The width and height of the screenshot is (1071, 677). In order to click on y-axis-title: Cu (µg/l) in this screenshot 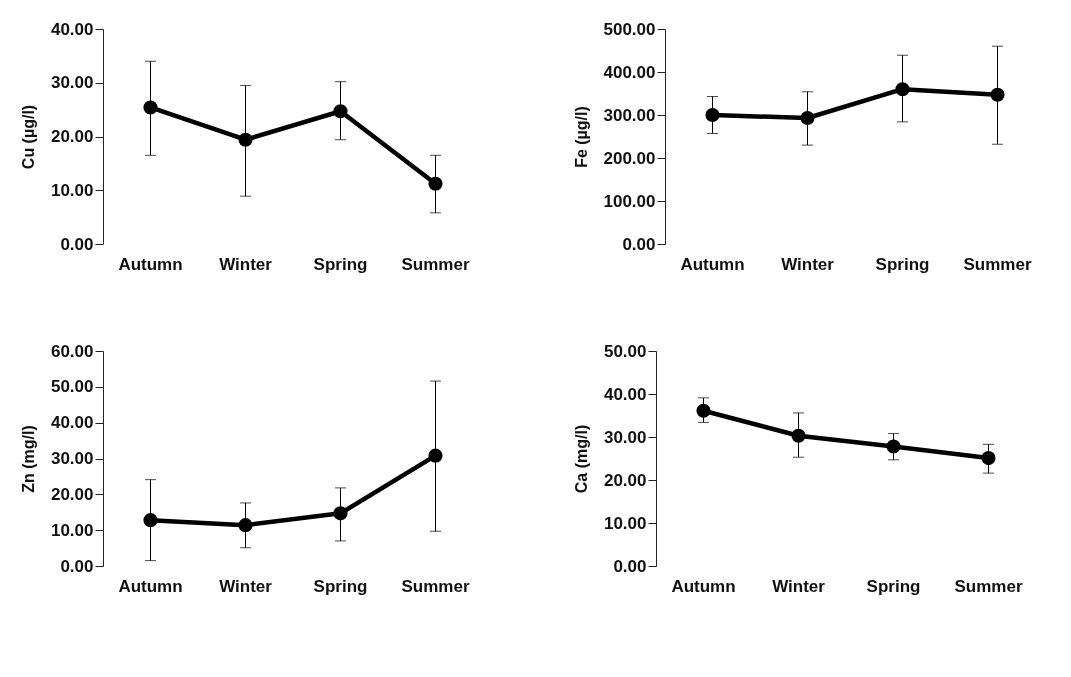, I will do `click(28, 137)`.